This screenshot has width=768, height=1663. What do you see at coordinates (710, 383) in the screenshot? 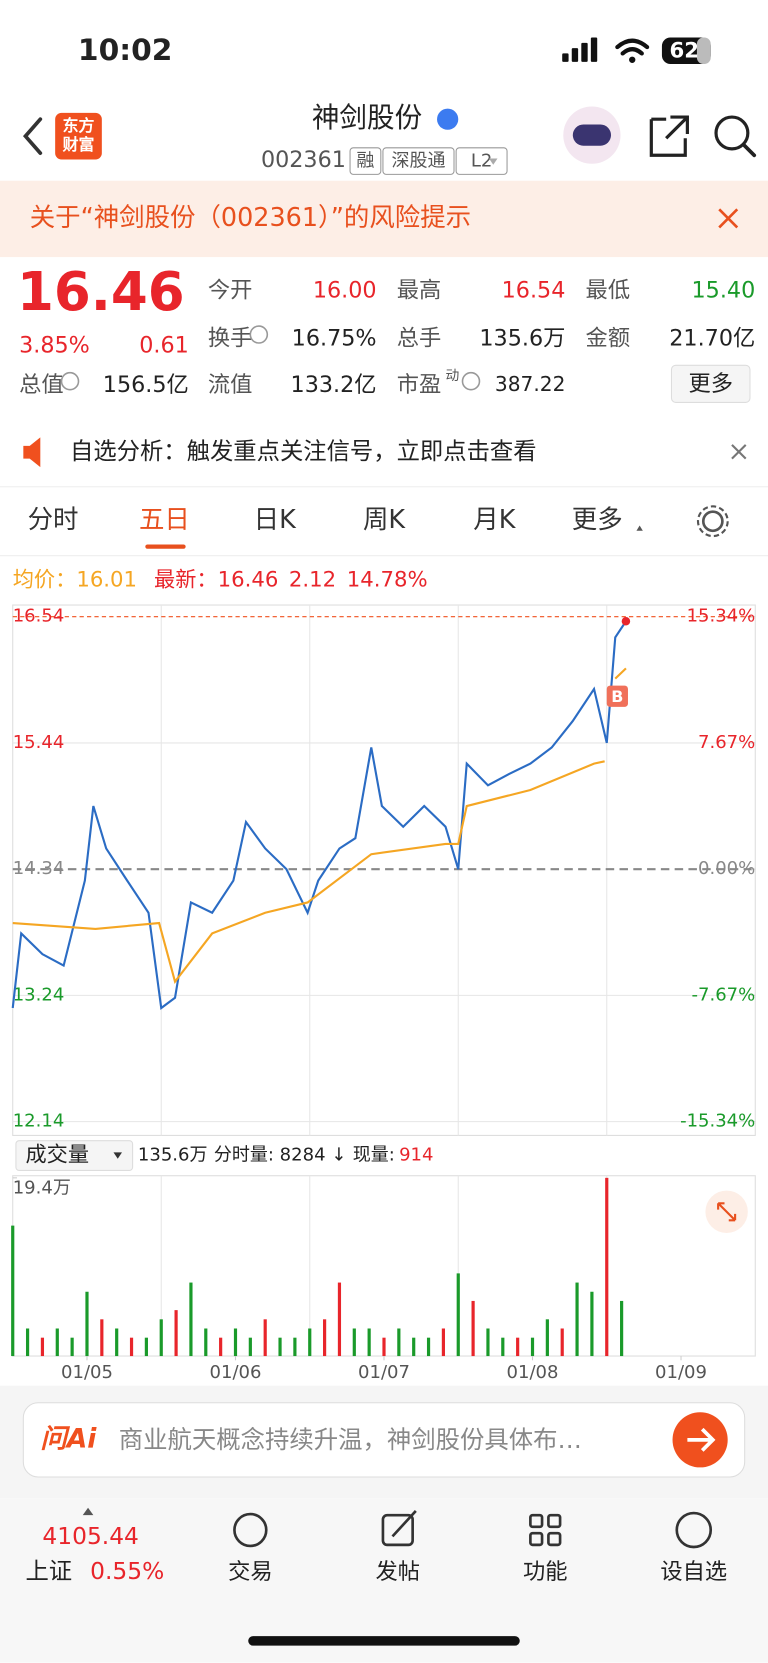
I see `more-button` at bounding box center [710, 383].